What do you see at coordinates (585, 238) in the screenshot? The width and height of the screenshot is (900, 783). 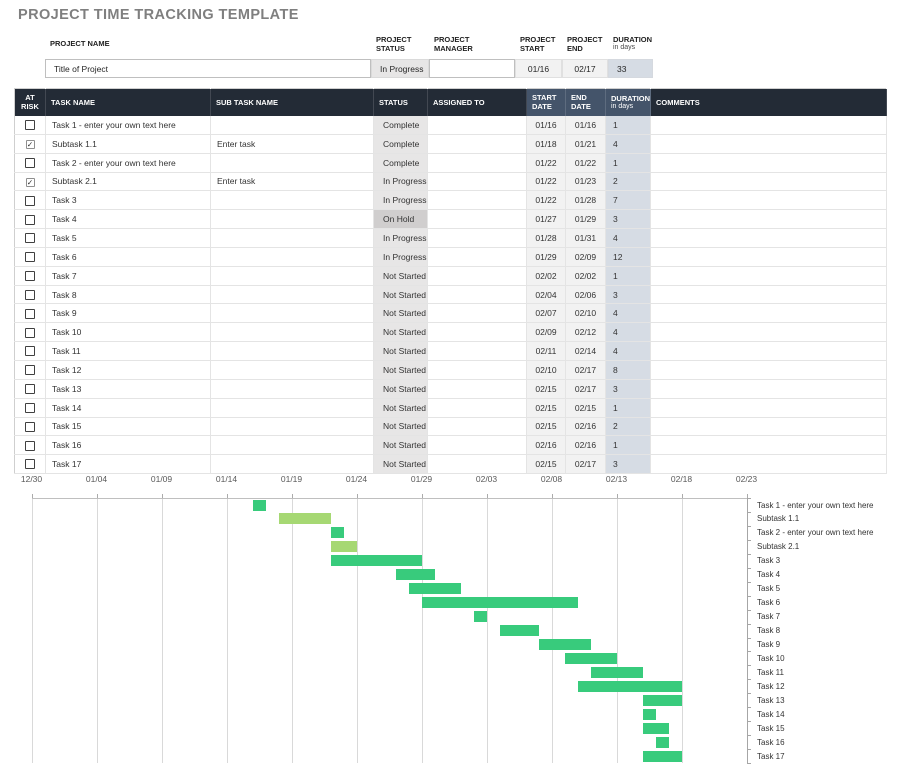 I see `end-date-cell: 01/31` at bounding box center [585, 238].